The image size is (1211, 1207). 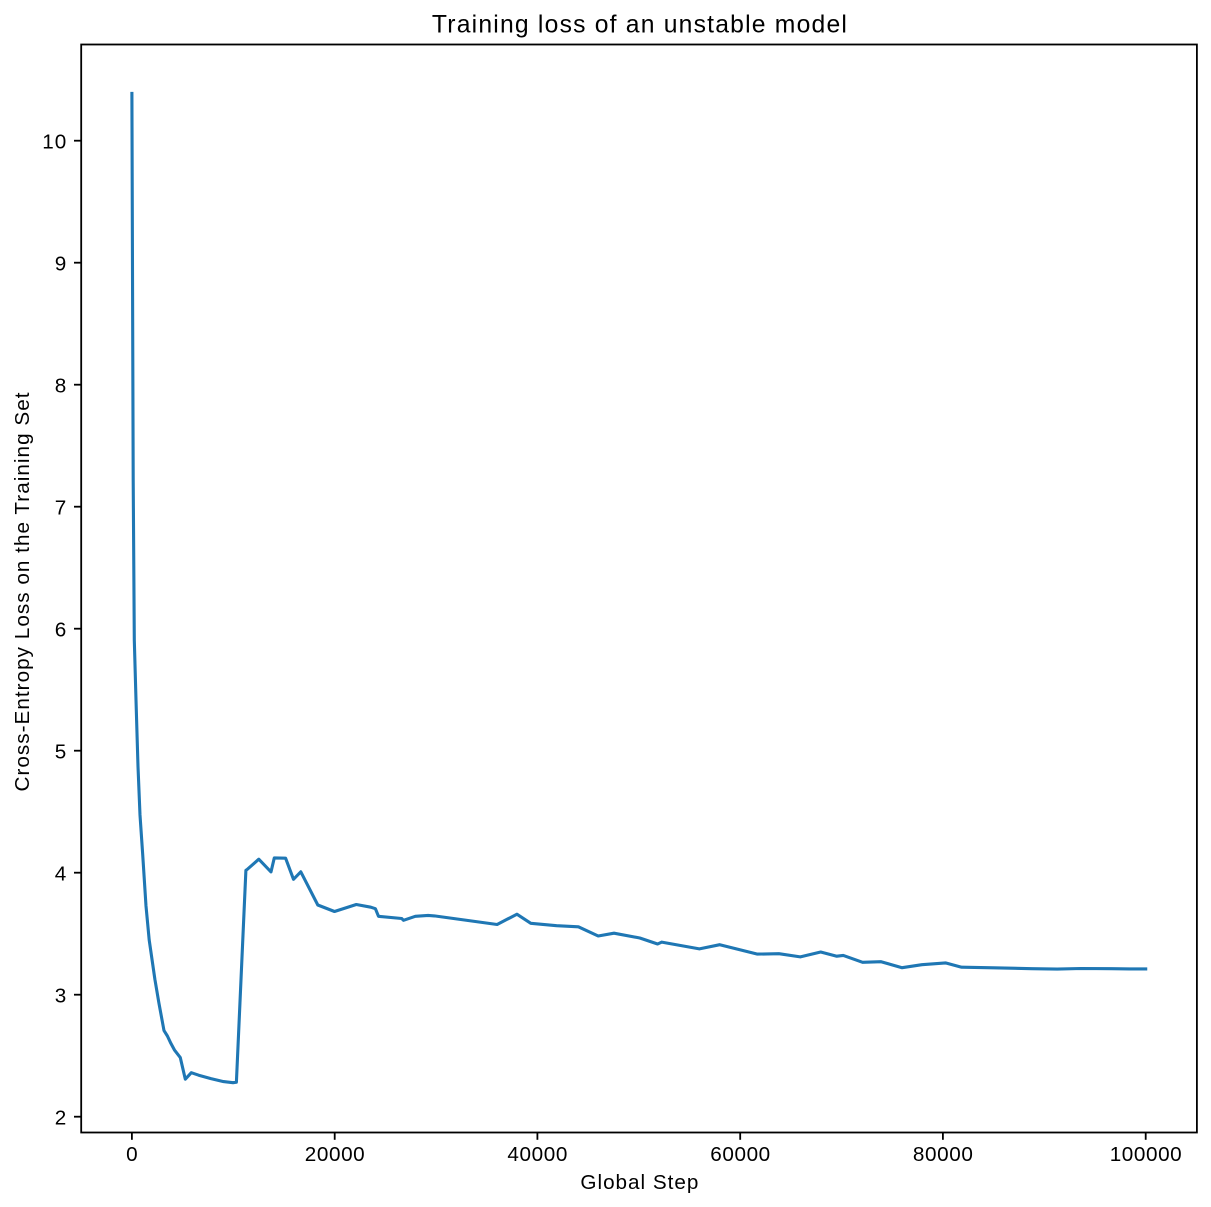 What do you see at coordinates (61, 508) in the screenshot?
I see `svg-text: 7` at bounding box center [61, 508].